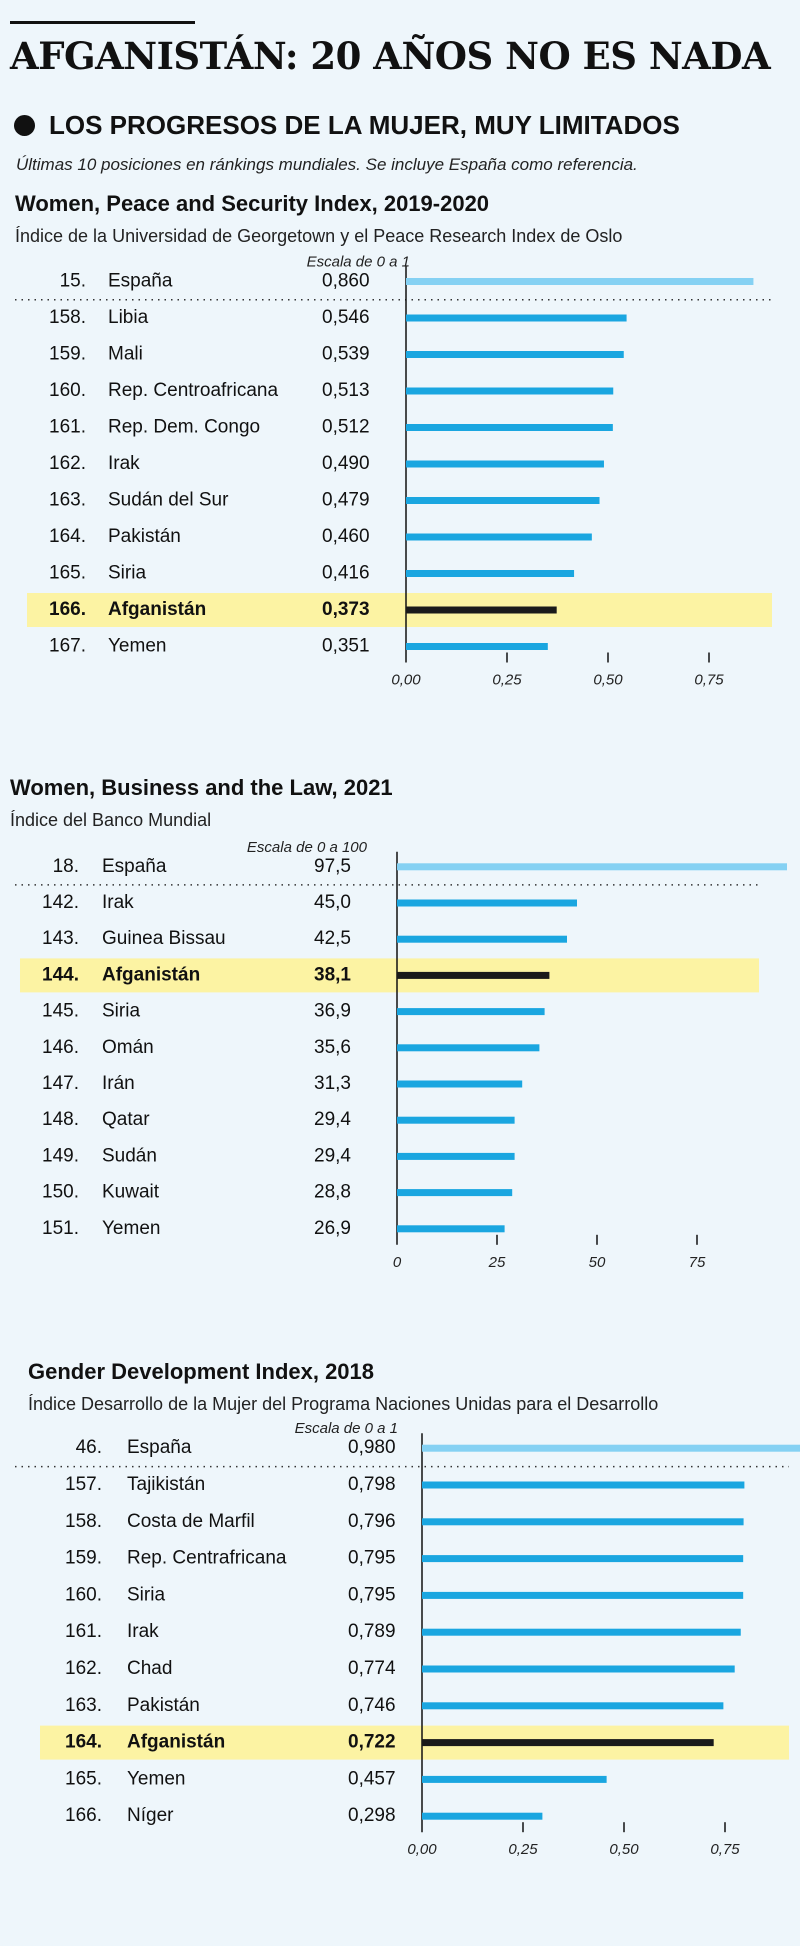  I want to click on row-country: Rep. Dem. Congo, so click(184, 427).